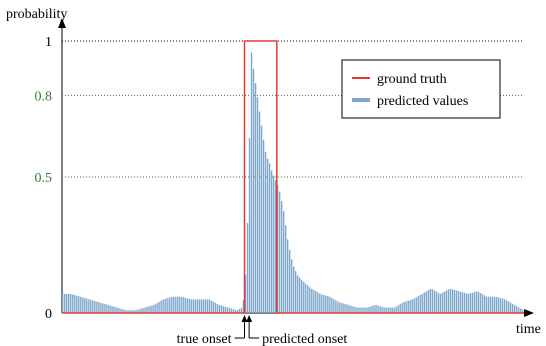 The width and height of the screenshot is (546, 346). What do you see at coordinates (304, 339) in the screenshot?
I see `onset-label: predicted onset` at bounding box center [304, 339].